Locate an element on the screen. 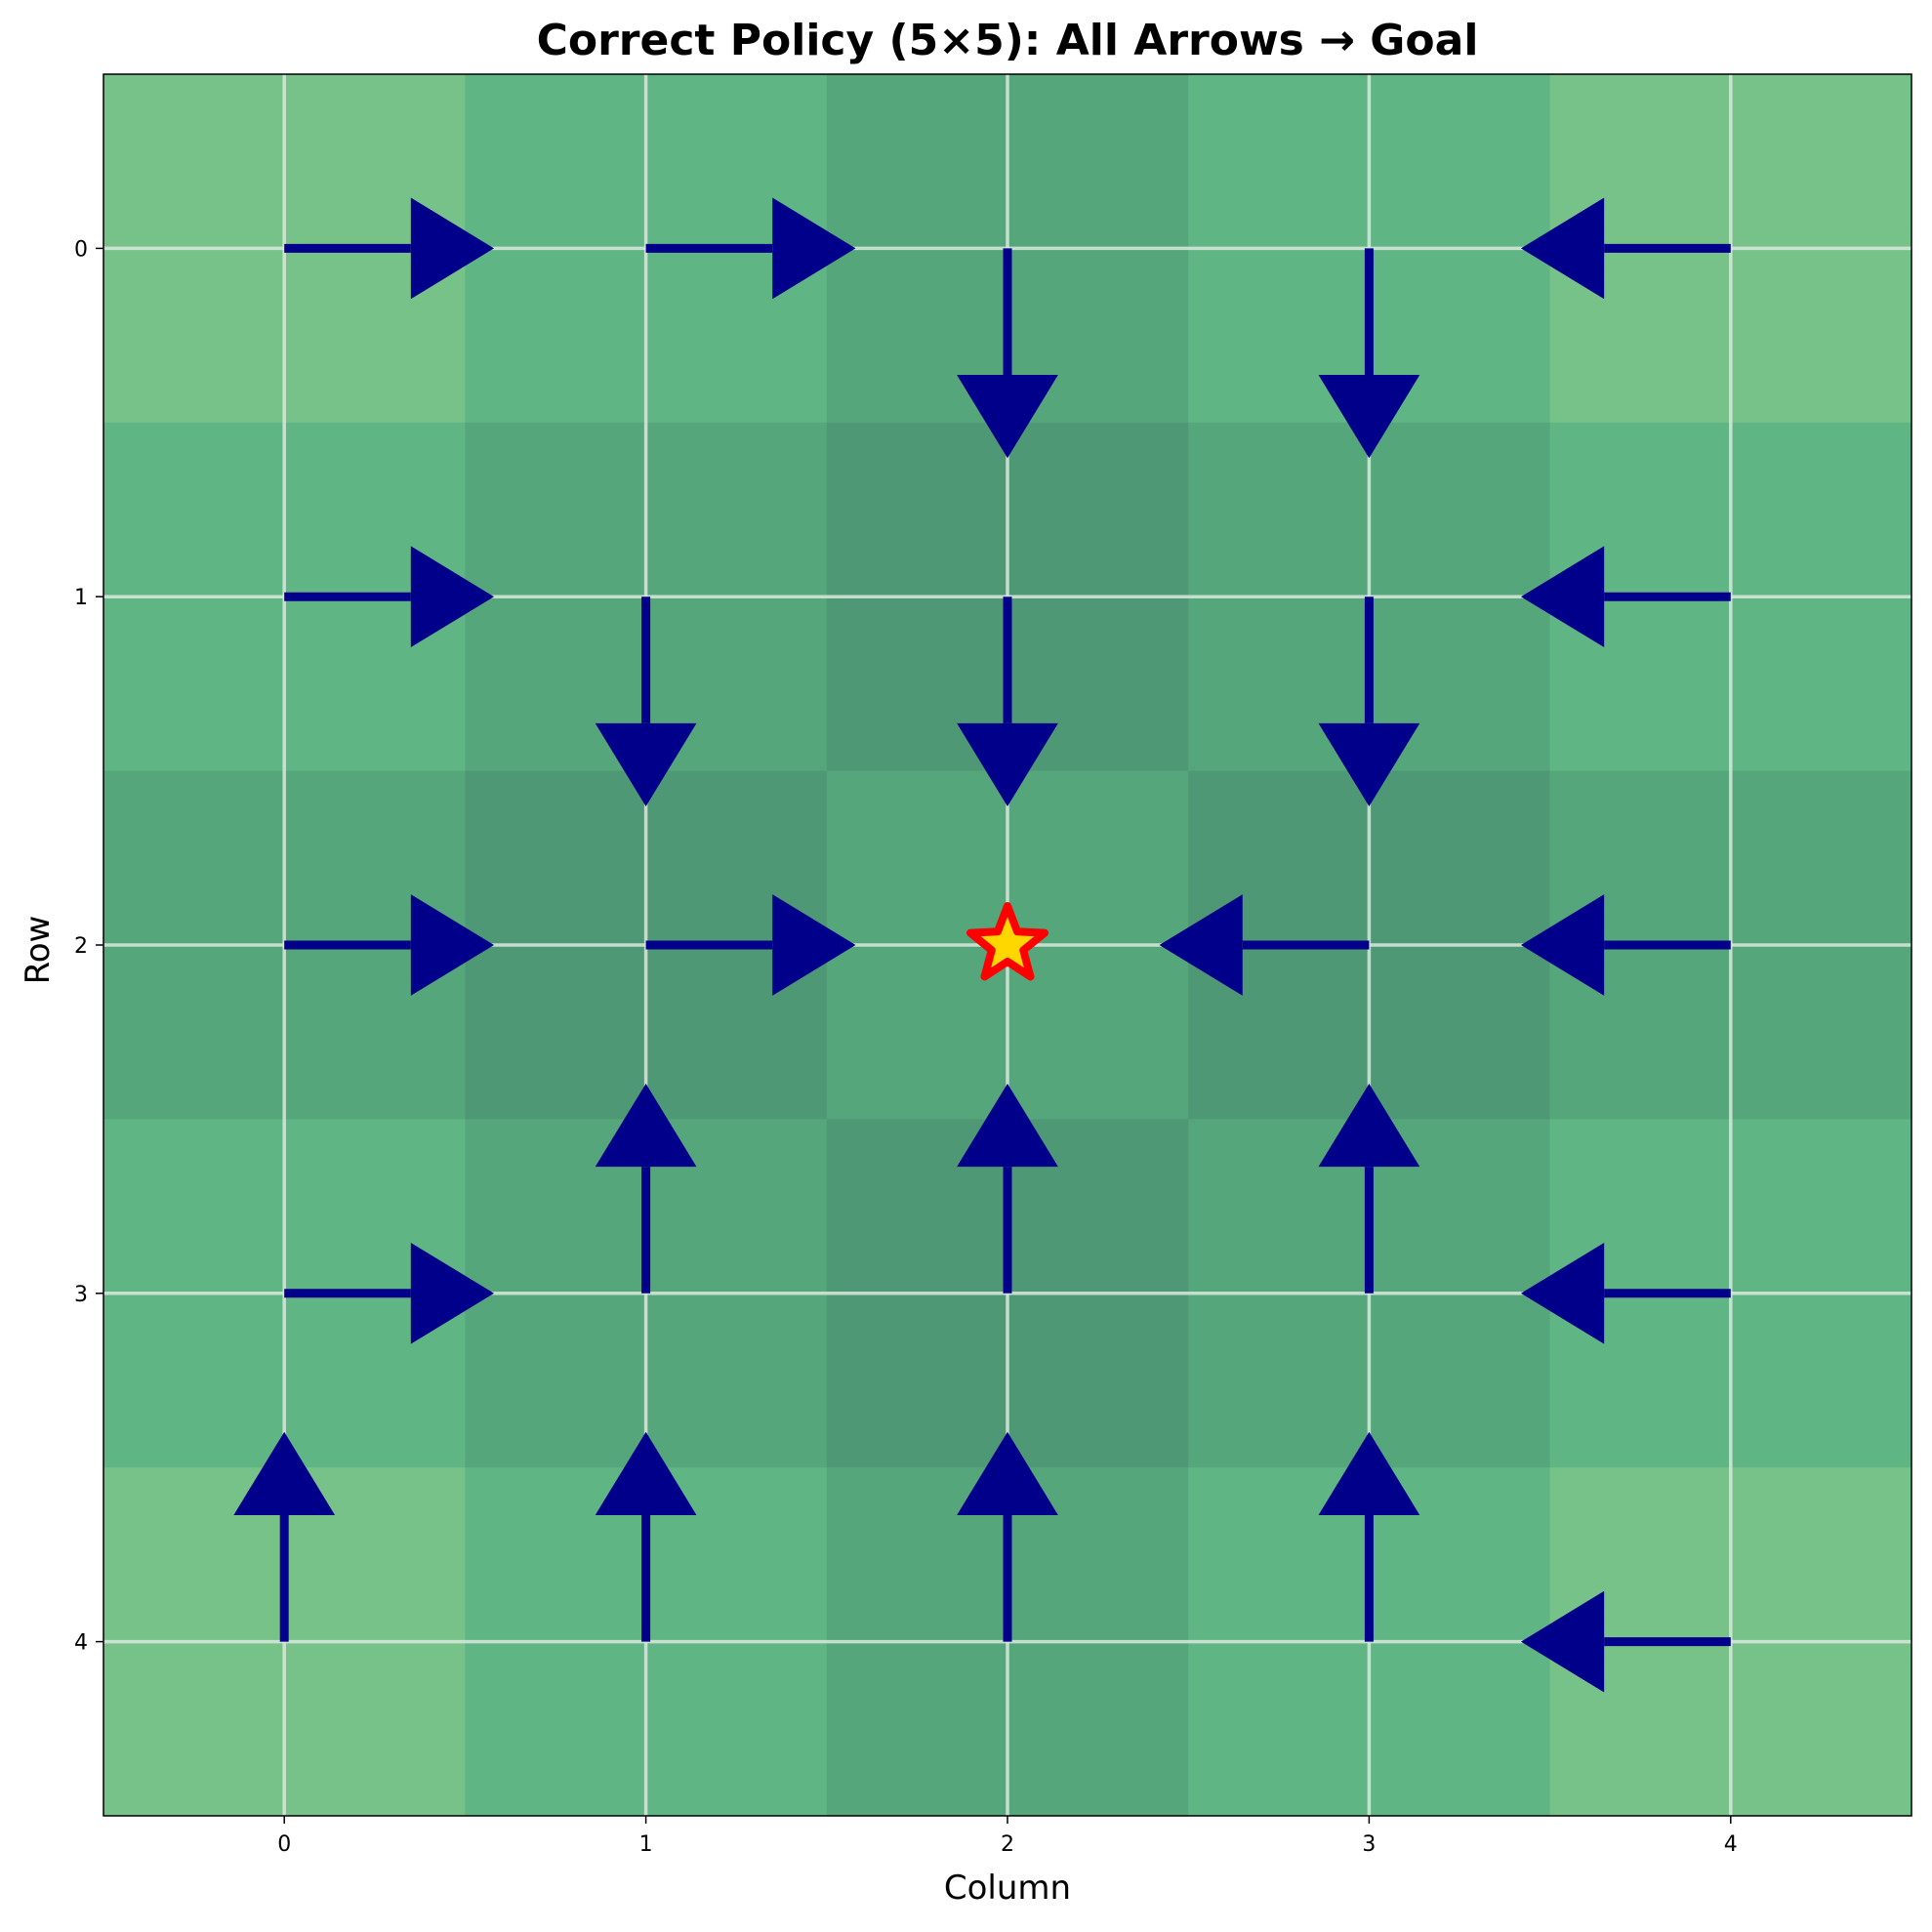  x-tick-label: 3 is located at coordinates (1369, 1844).